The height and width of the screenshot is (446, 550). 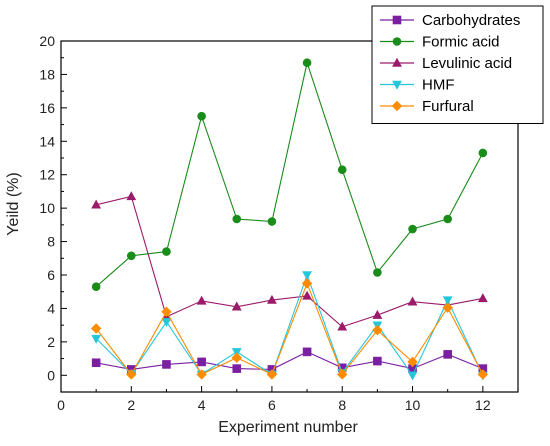 I want to click on y-tick-label: 8, so click(x=51, y=242).